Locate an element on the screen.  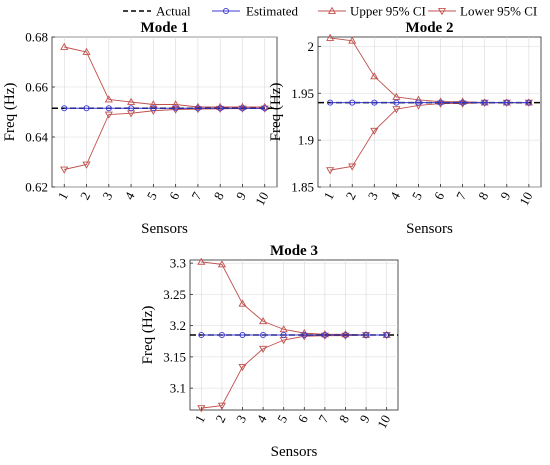
y-tick-label: 3.1 is located at coordinates (178, 388).